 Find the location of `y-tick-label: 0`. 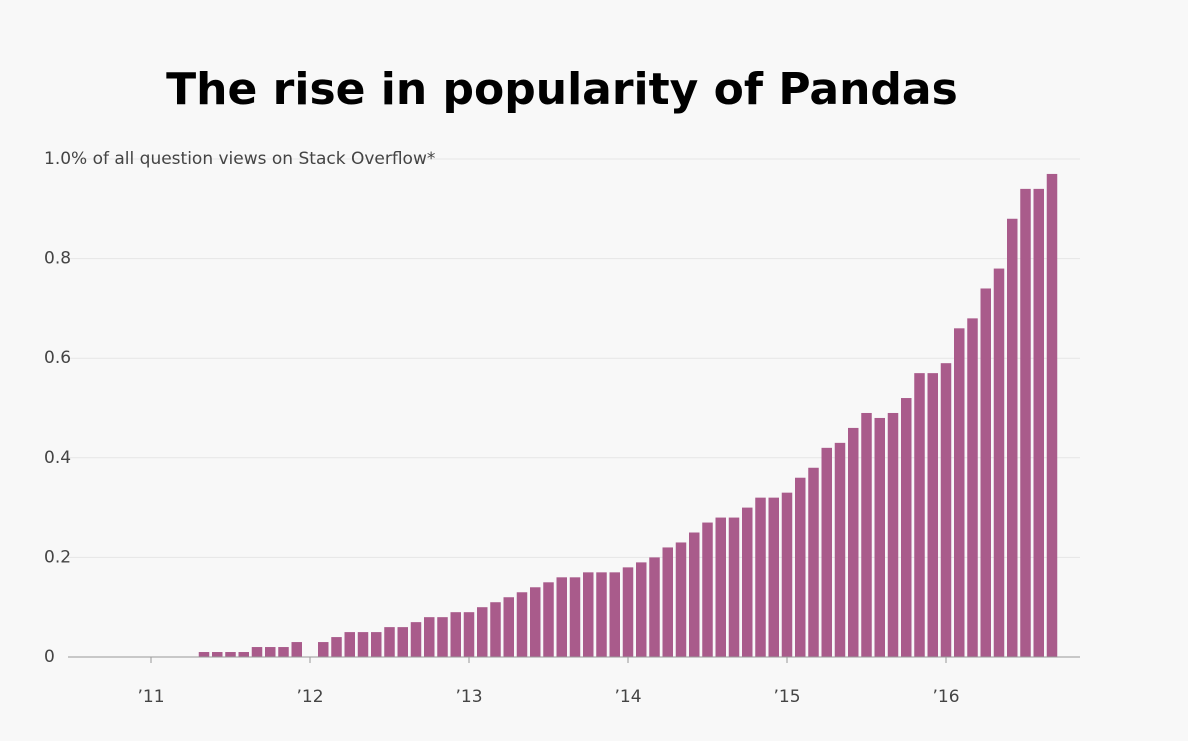

y-tick-label: 0 is located at coordinates (49, 657).